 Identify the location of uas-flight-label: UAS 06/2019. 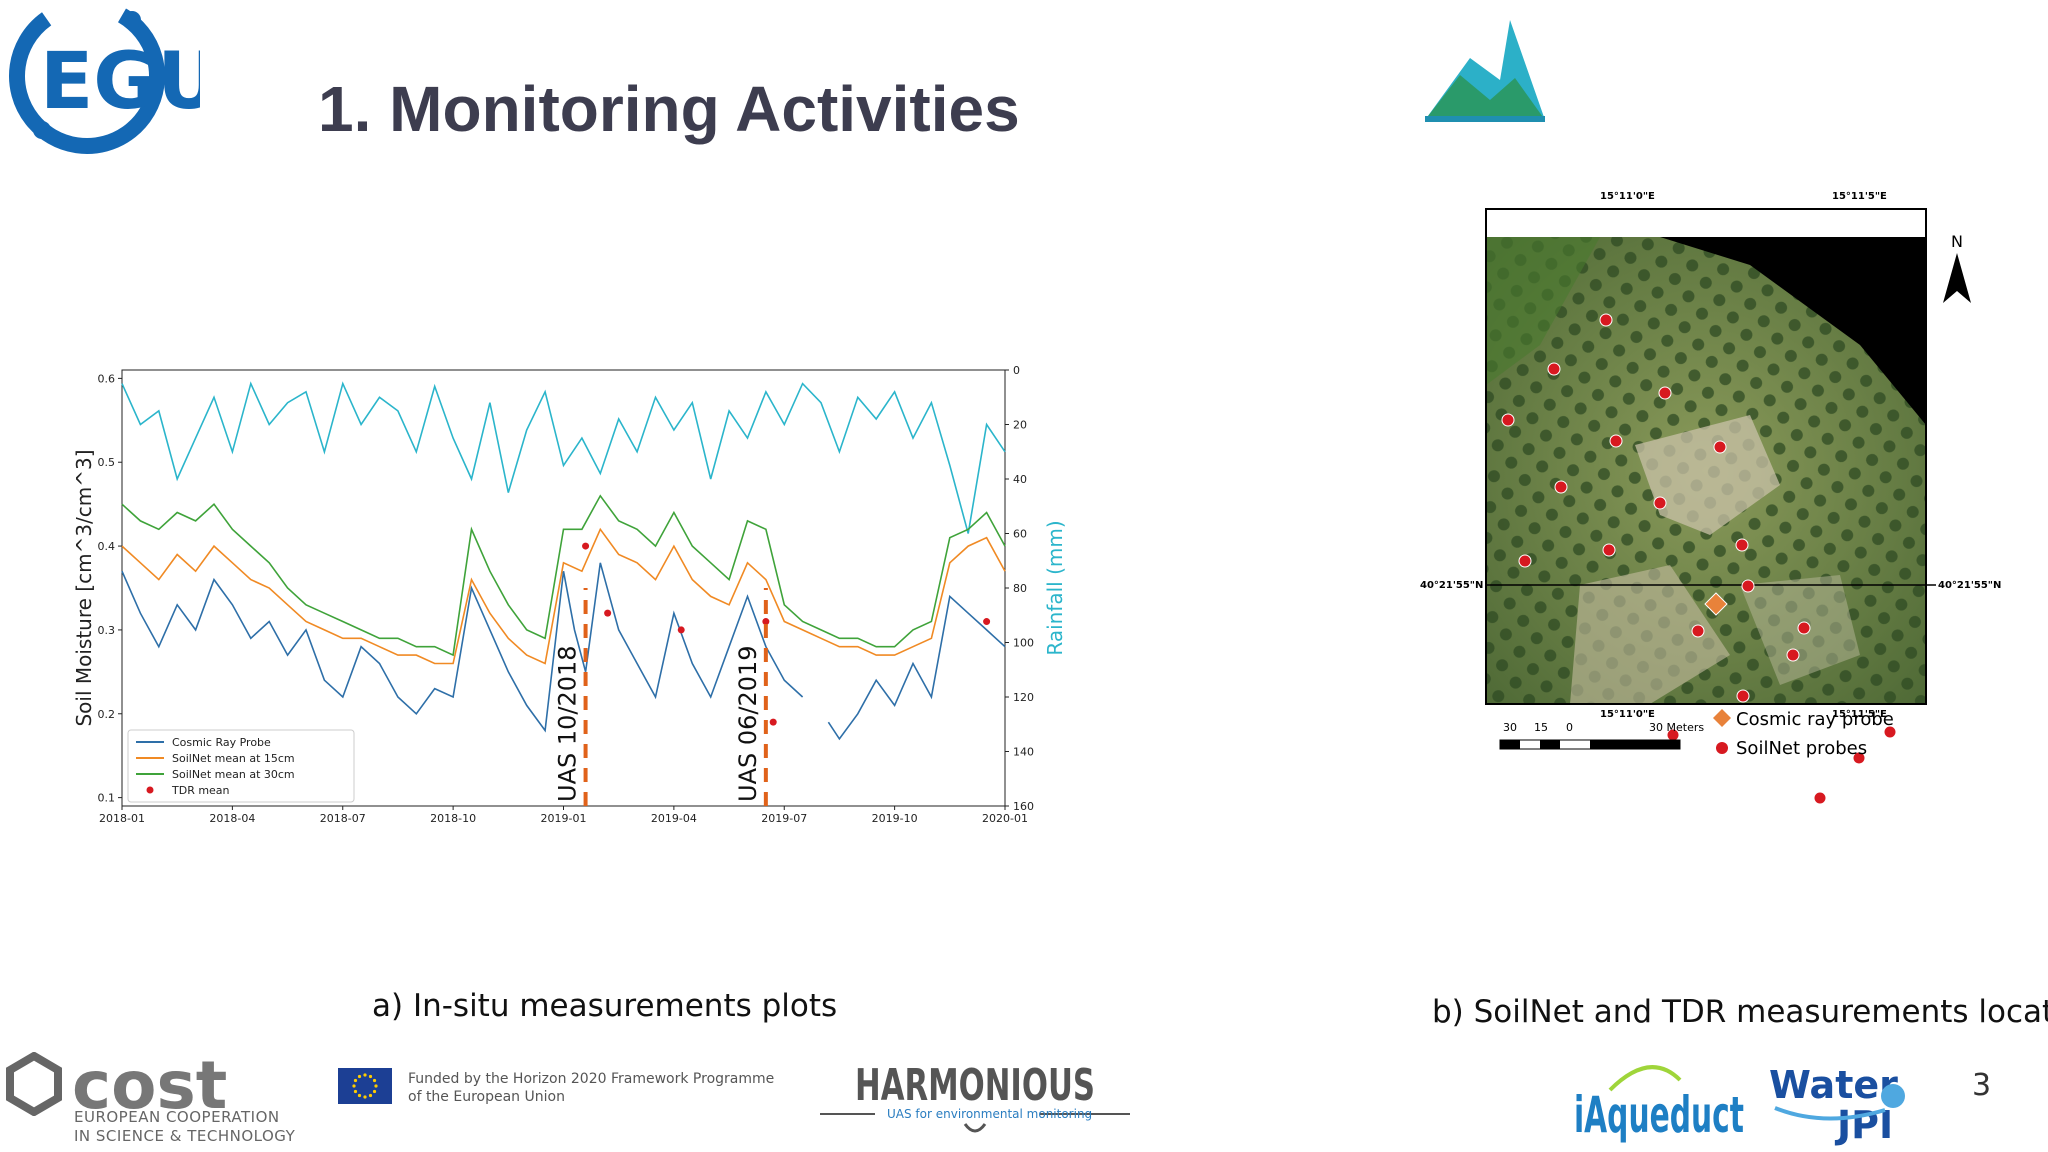
(748, 723).